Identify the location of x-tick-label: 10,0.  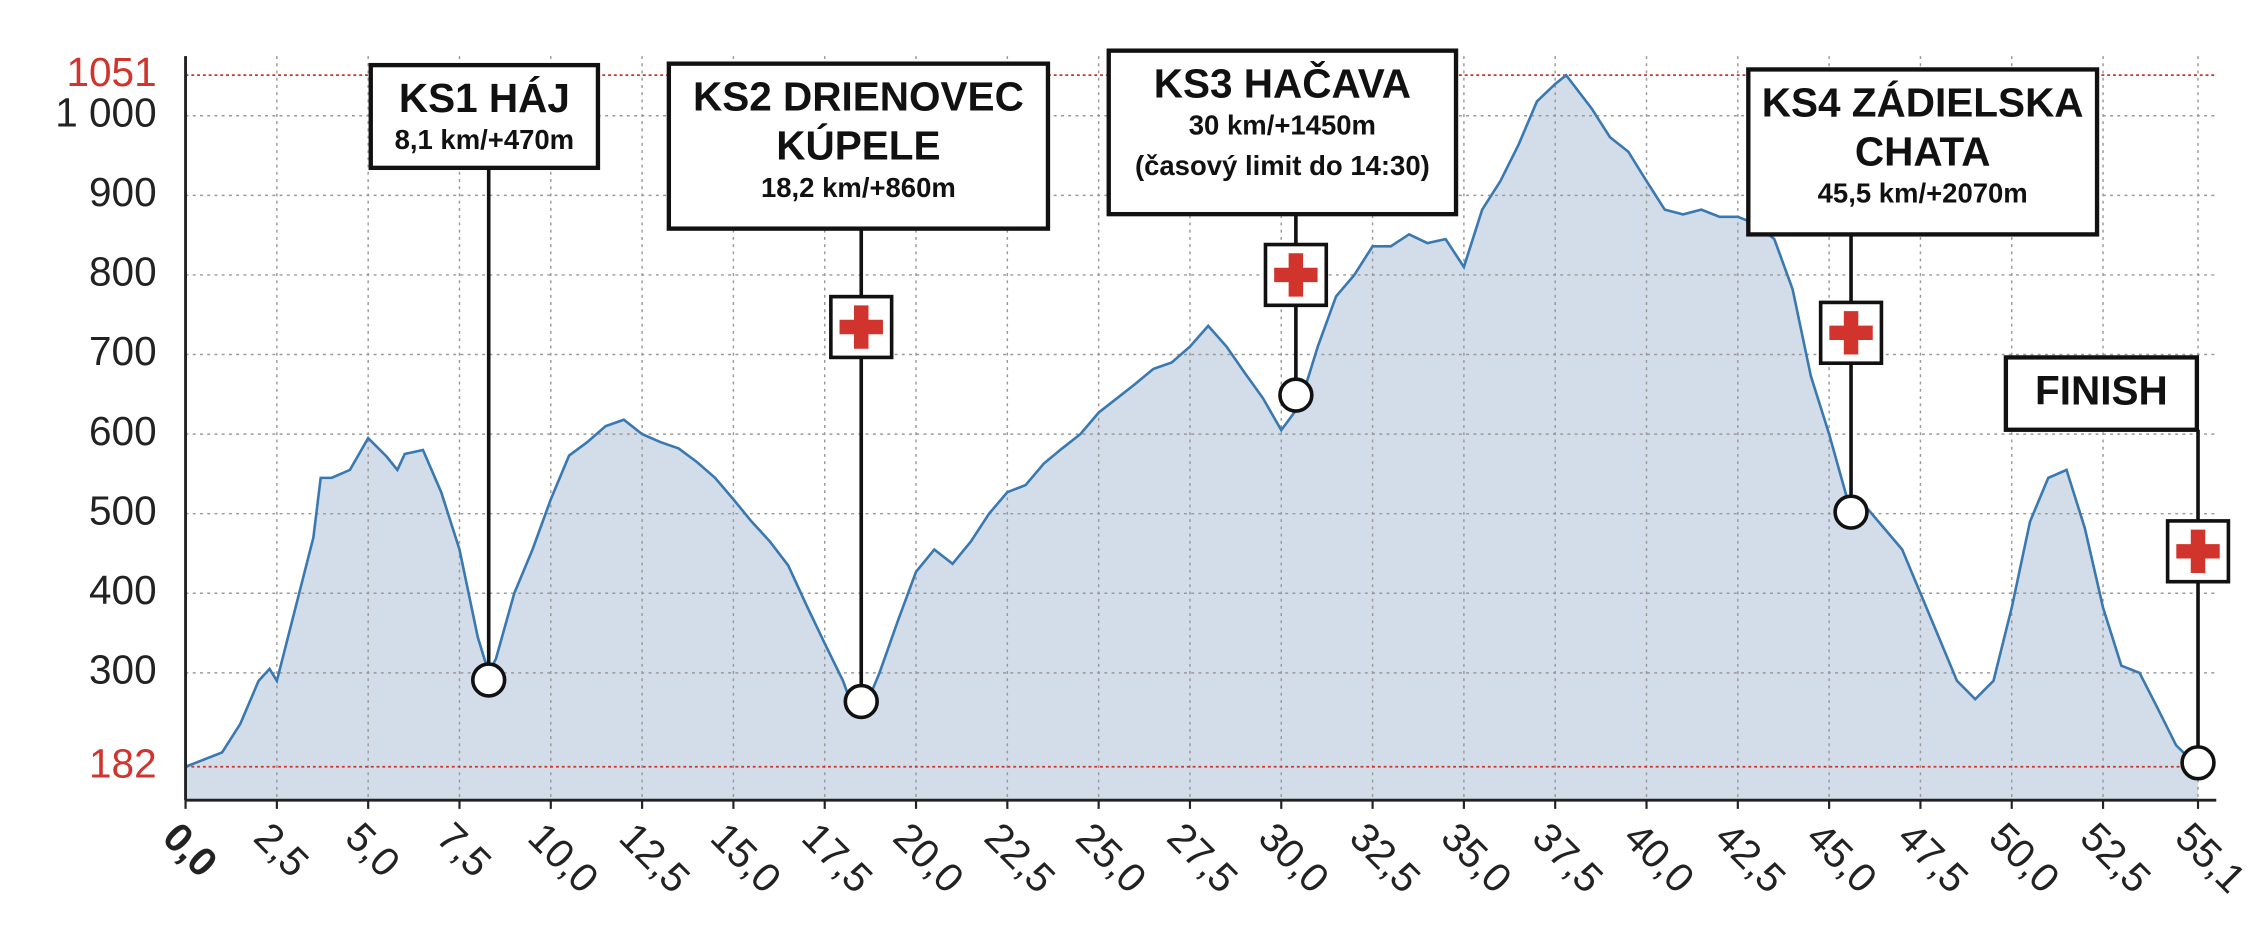
(563, 857).